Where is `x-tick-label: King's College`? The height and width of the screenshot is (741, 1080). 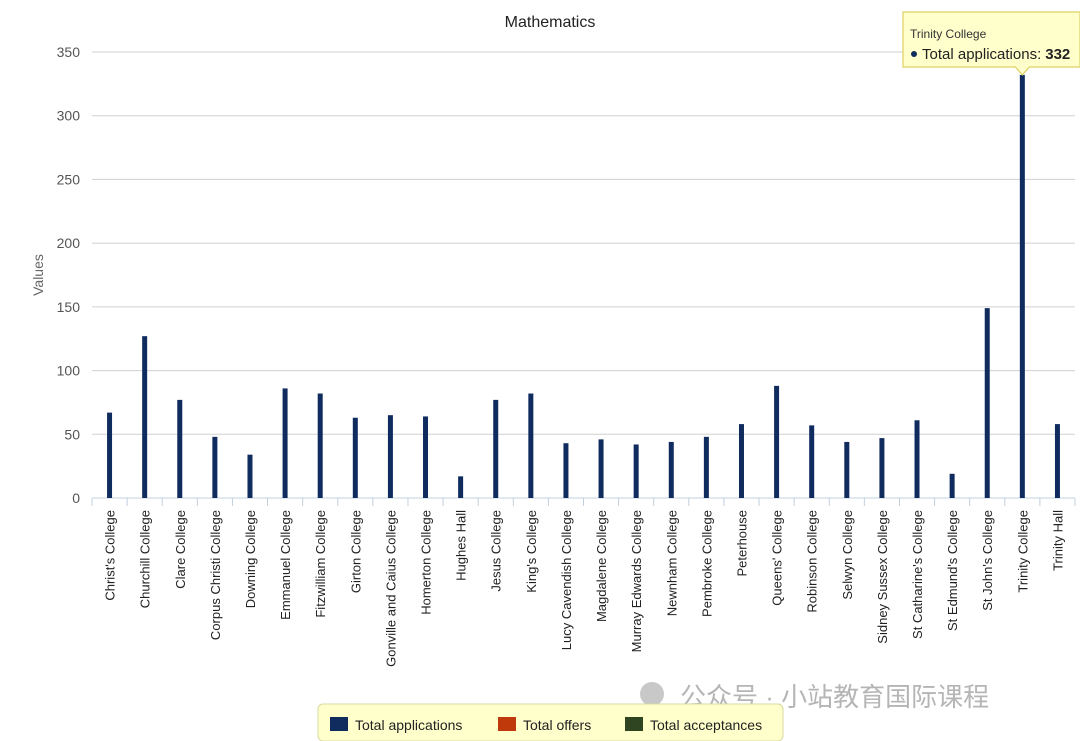 x-tick-label: King's College is located at coordinates (531, 551).